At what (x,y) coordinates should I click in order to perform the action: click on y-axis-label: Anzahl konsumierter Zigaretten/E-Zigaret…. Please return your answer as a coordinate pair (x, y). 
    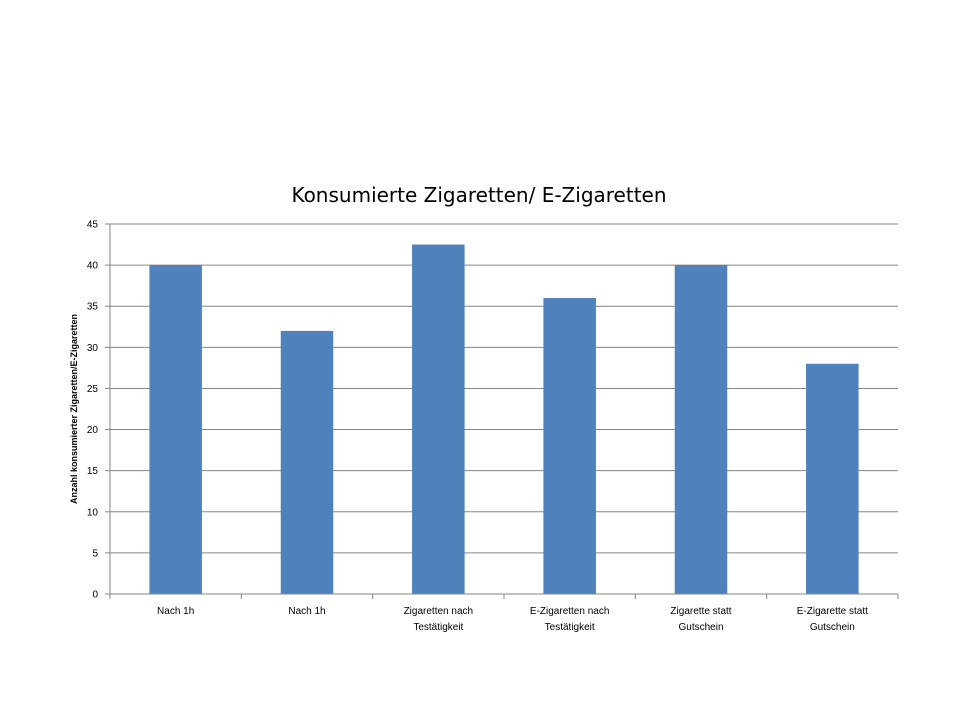
    Looking at the image, I should click on (74, 409).